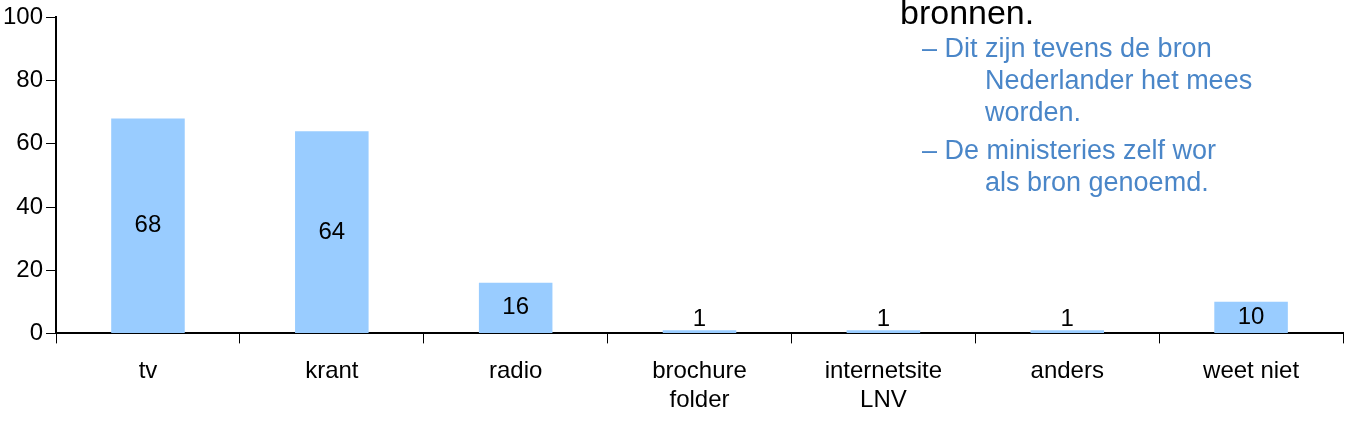  What do you see at coordinates (1069, 166) in the screenshot?
I see `annotation: – De ministeries zelf wor als bron genoemd.` at bounding box center [1069, 166].